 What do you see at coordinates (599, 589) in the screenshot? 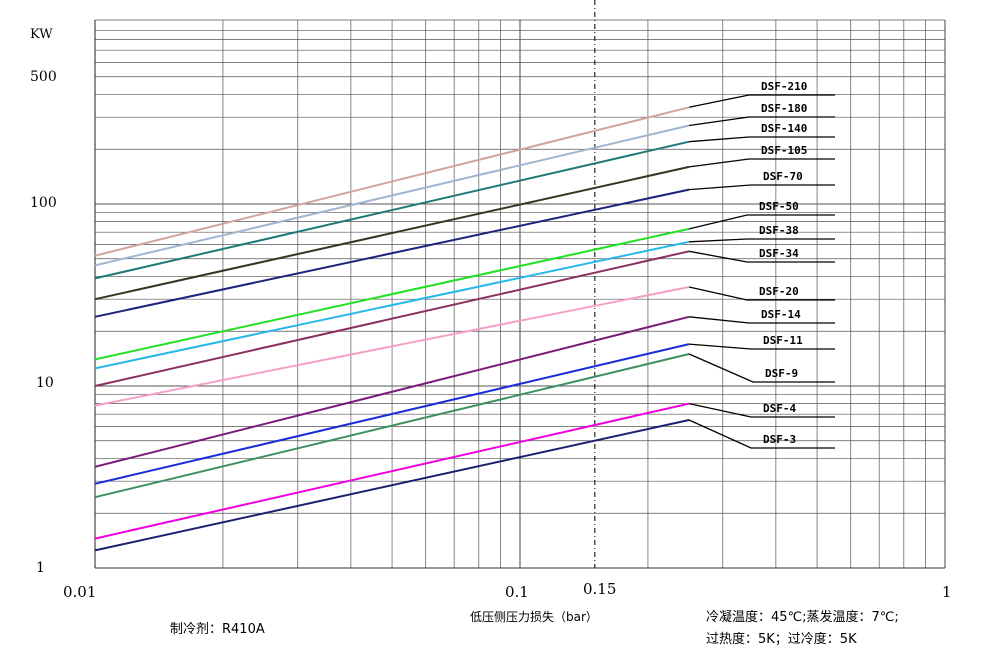
I see `x-tick-label-0-15: 0.15` at bounding box center [599, 589].